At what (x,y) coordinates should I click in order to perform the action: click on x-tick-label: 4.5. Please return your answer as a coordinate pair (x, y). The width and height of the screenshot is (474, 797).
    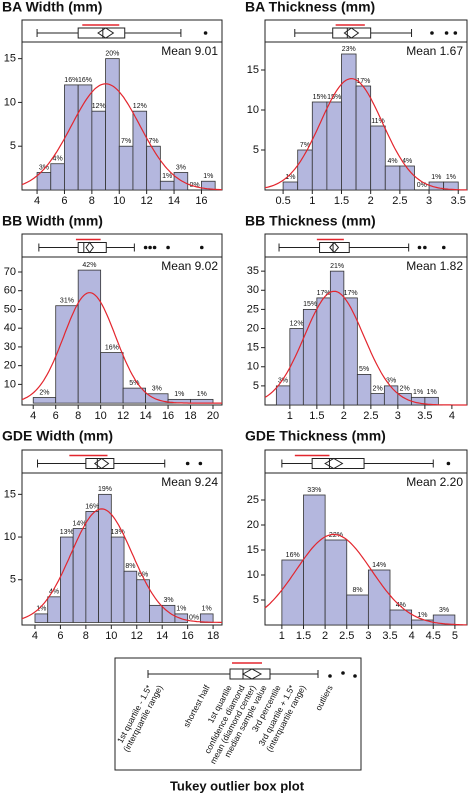
    Looking at the image, I should click on (433, 636).